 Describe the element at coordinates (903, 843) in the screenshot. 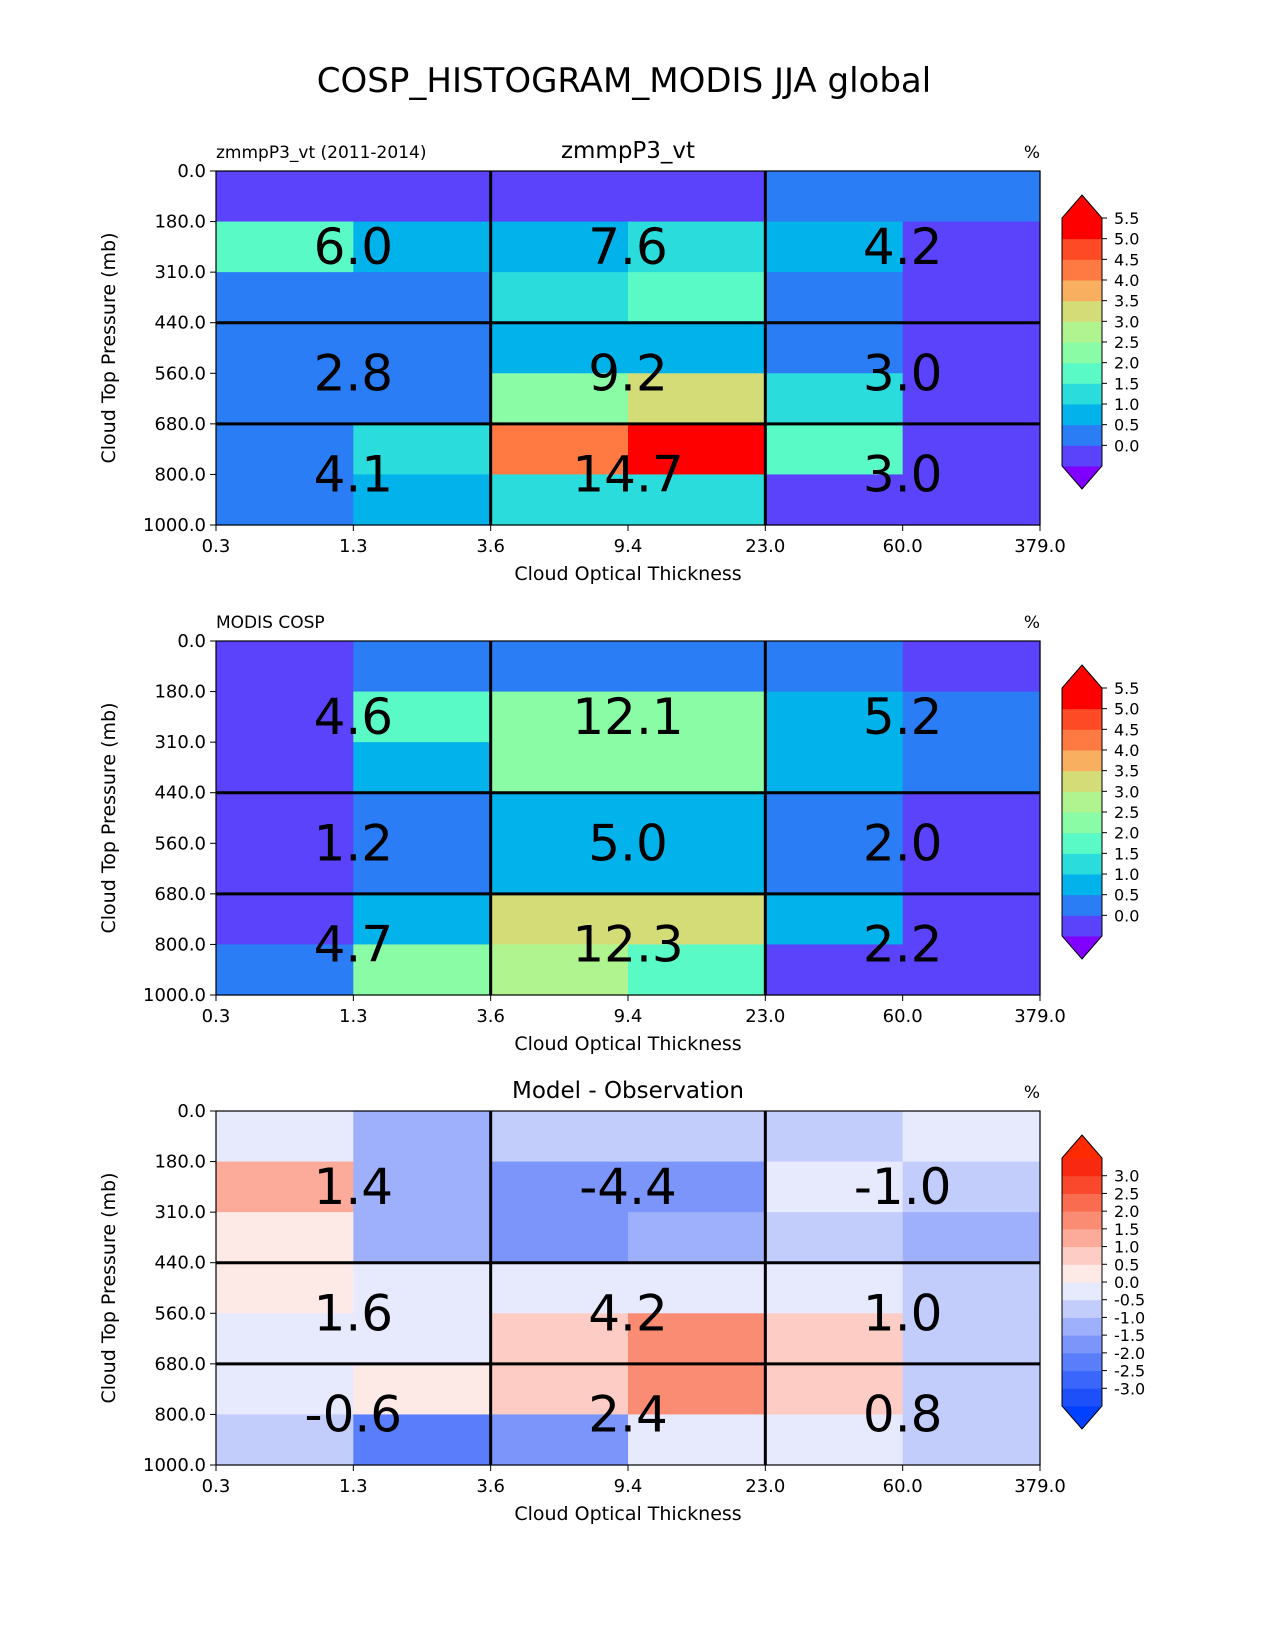

I see `group-value-label: 2.0` at that location.